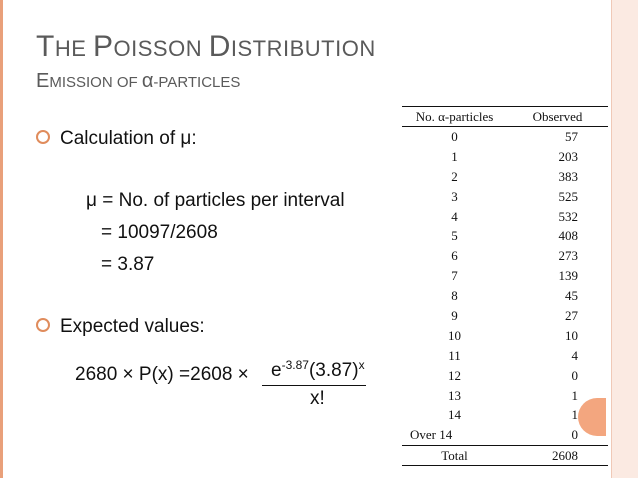  Describe the element at coordinates (454, 415) in the screenshot. I see `cell-particles: 14` at that location.